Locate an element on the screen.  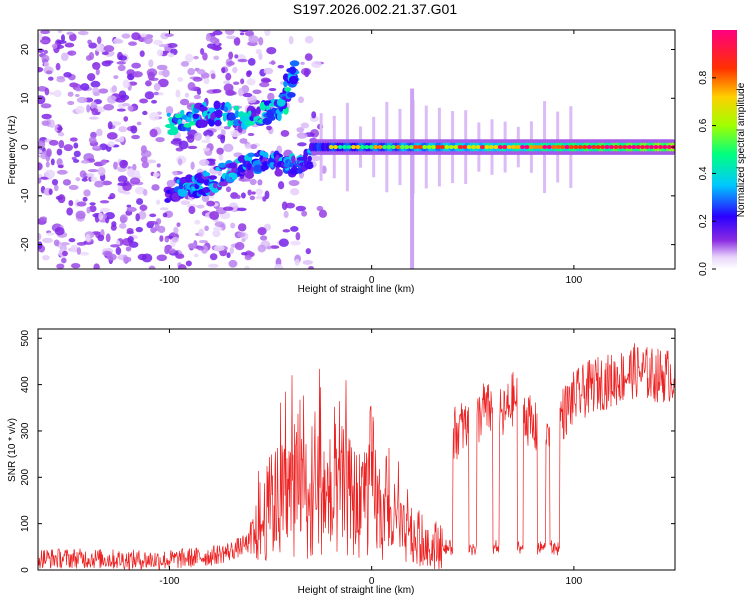
spectrogram-y-tick-label: -10 is located at coordinates (25, 195).